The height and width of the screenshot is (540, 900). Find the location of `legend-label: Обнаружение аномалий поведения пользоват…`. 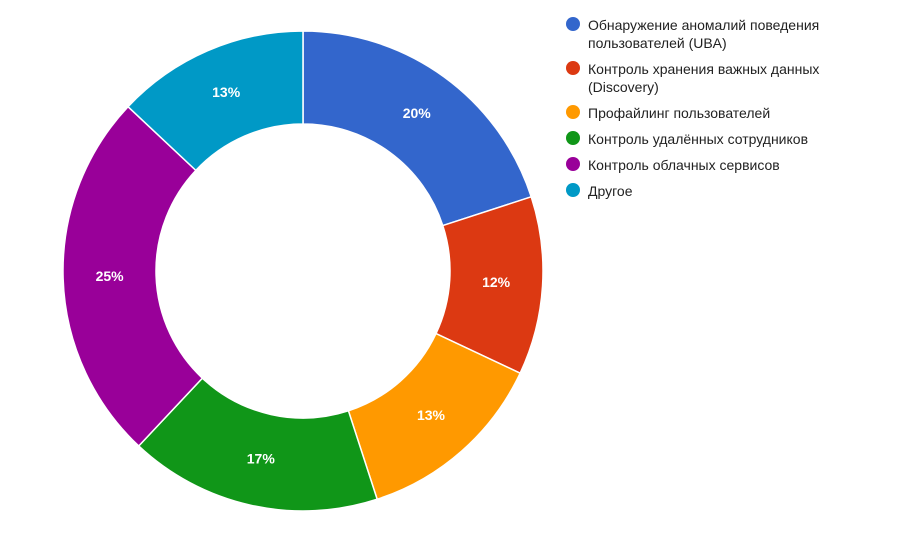

legend-label: Обнаружение аномалий поведения пользоват… is located at coordinates (704, 34).